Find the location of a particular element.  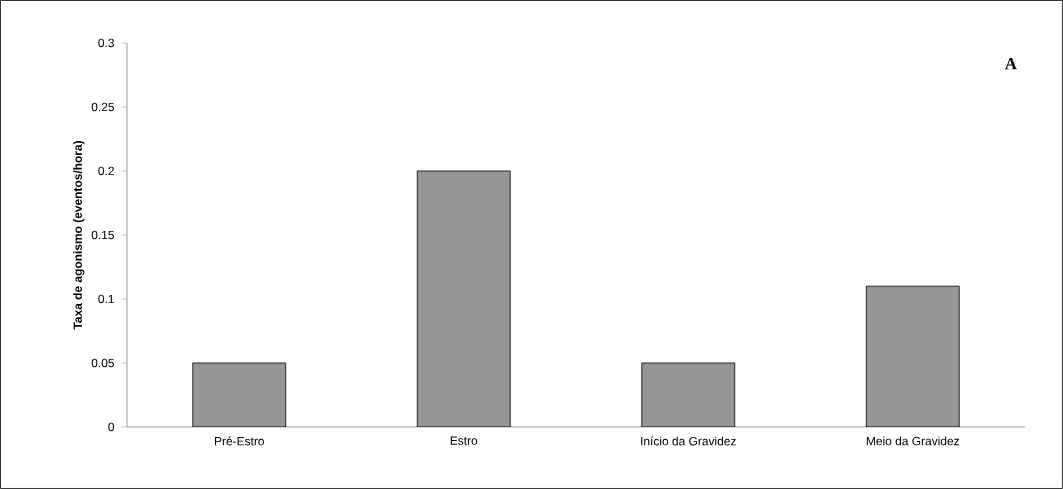

y-tick-label: 0 is located at coordinates (111, 427).